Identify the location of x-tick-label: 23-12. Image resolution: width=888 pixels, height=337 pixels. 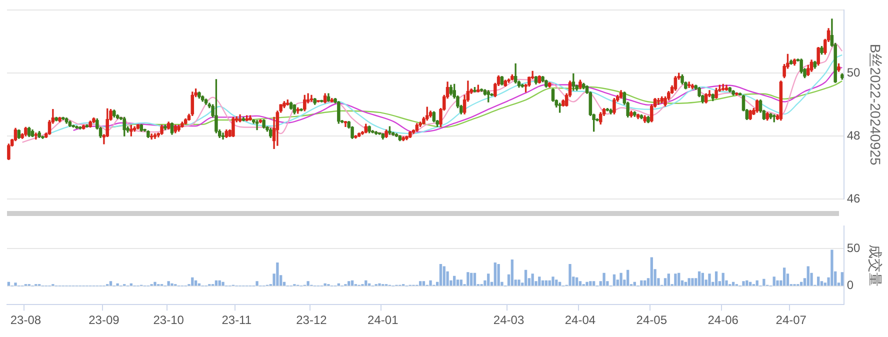
(312, 320).